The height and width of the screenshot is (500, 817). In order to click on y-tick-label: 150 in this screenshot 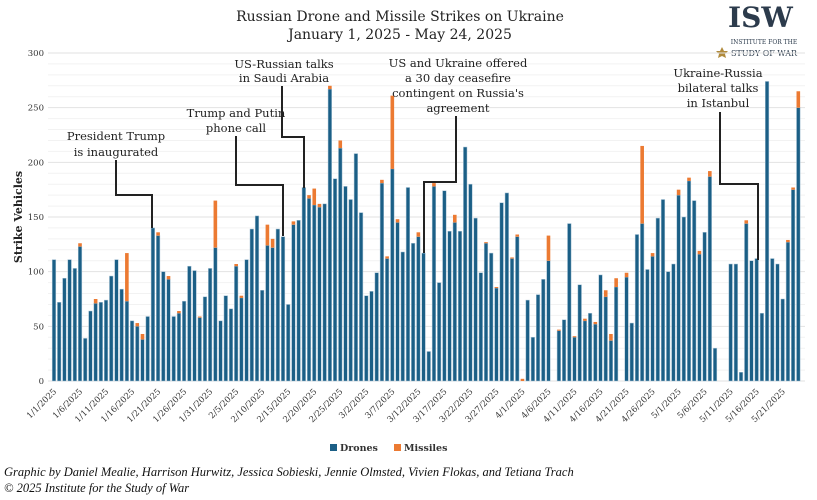, I will do `click(36, 218)`.